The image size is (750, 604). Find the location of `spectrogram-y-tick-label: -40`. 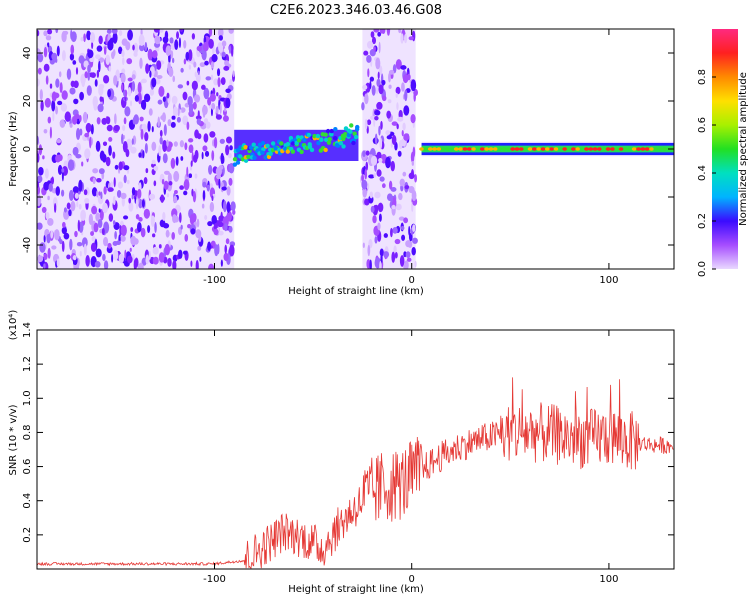

spectrogram-y-tick-label: -40 is located at coordinates (27, 245).